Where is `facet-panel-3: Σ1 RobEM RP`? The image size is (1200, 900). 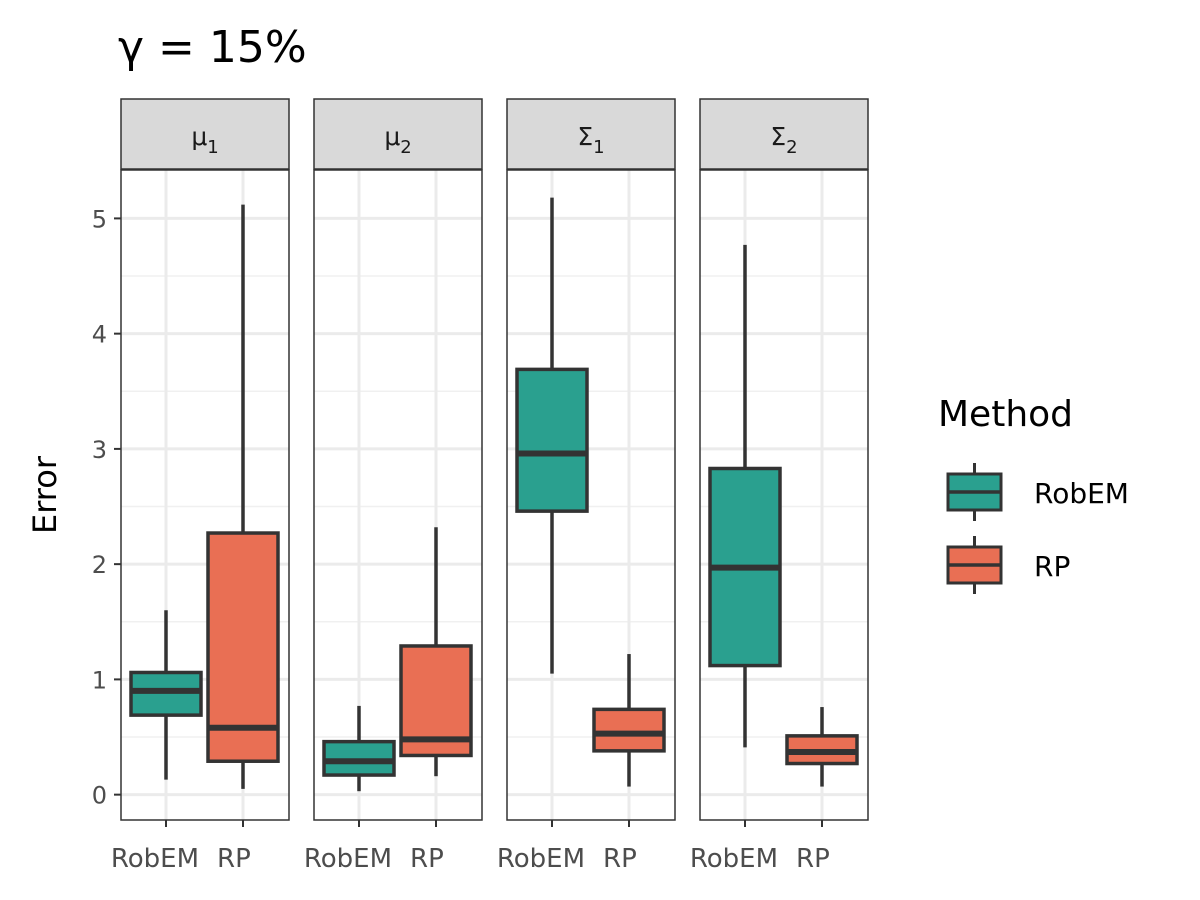 facet-panel-3: Σ1 RobEM RP is located at coordinates (586, 486).